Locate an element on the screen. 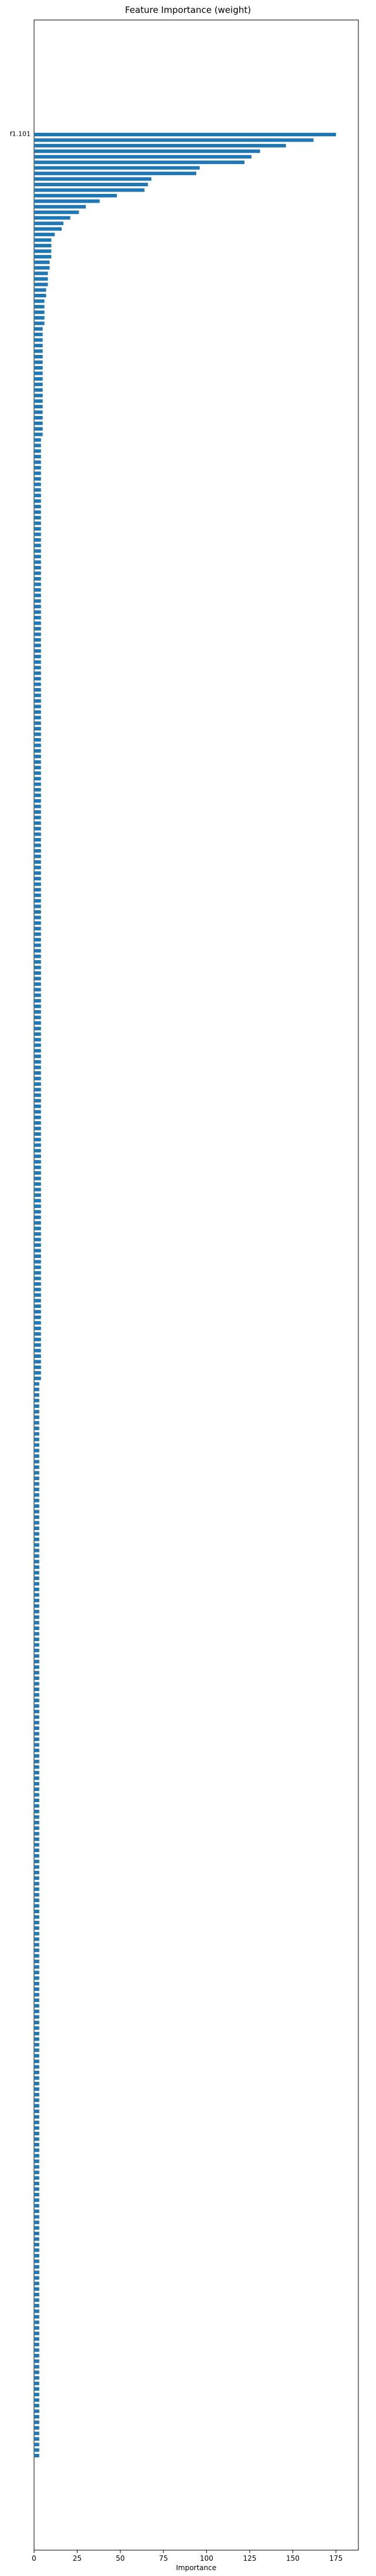 Image resolution: width=376 pixels, height=2576 pixels. x-tick-label: 100 is located at coordinates (206, 2558).